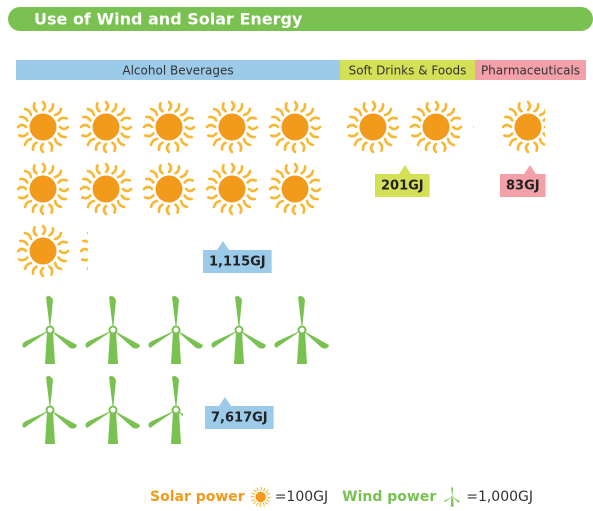 The height and width of the screenshot is (511, 593). I want to click on value-label: 83GJ, so click(523, 186).